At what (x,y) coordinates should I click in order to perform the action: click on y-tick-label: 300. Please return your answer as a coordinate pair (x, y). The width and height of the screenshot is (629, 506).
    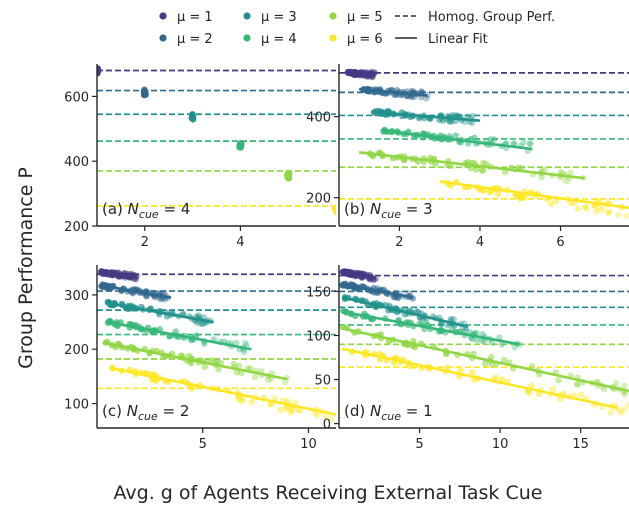
    Looking at the image, I should click on (76, 296).